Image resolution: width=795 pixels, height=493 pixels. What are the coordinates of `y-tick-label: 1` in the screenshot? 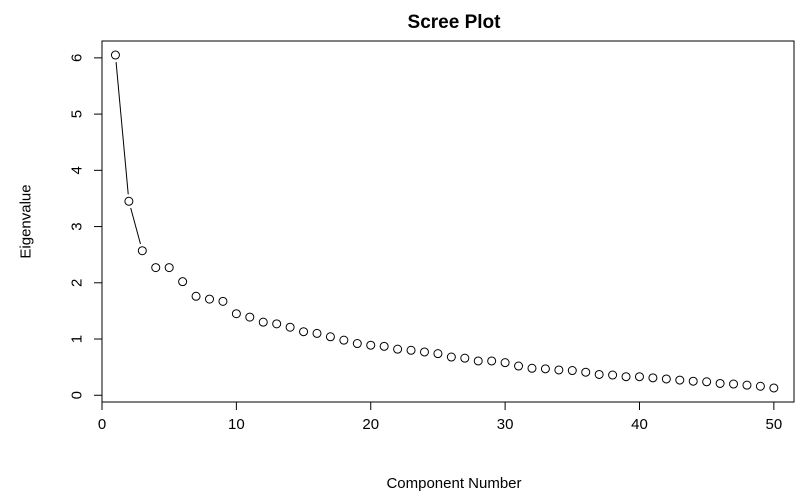 It's located at (77, 339).